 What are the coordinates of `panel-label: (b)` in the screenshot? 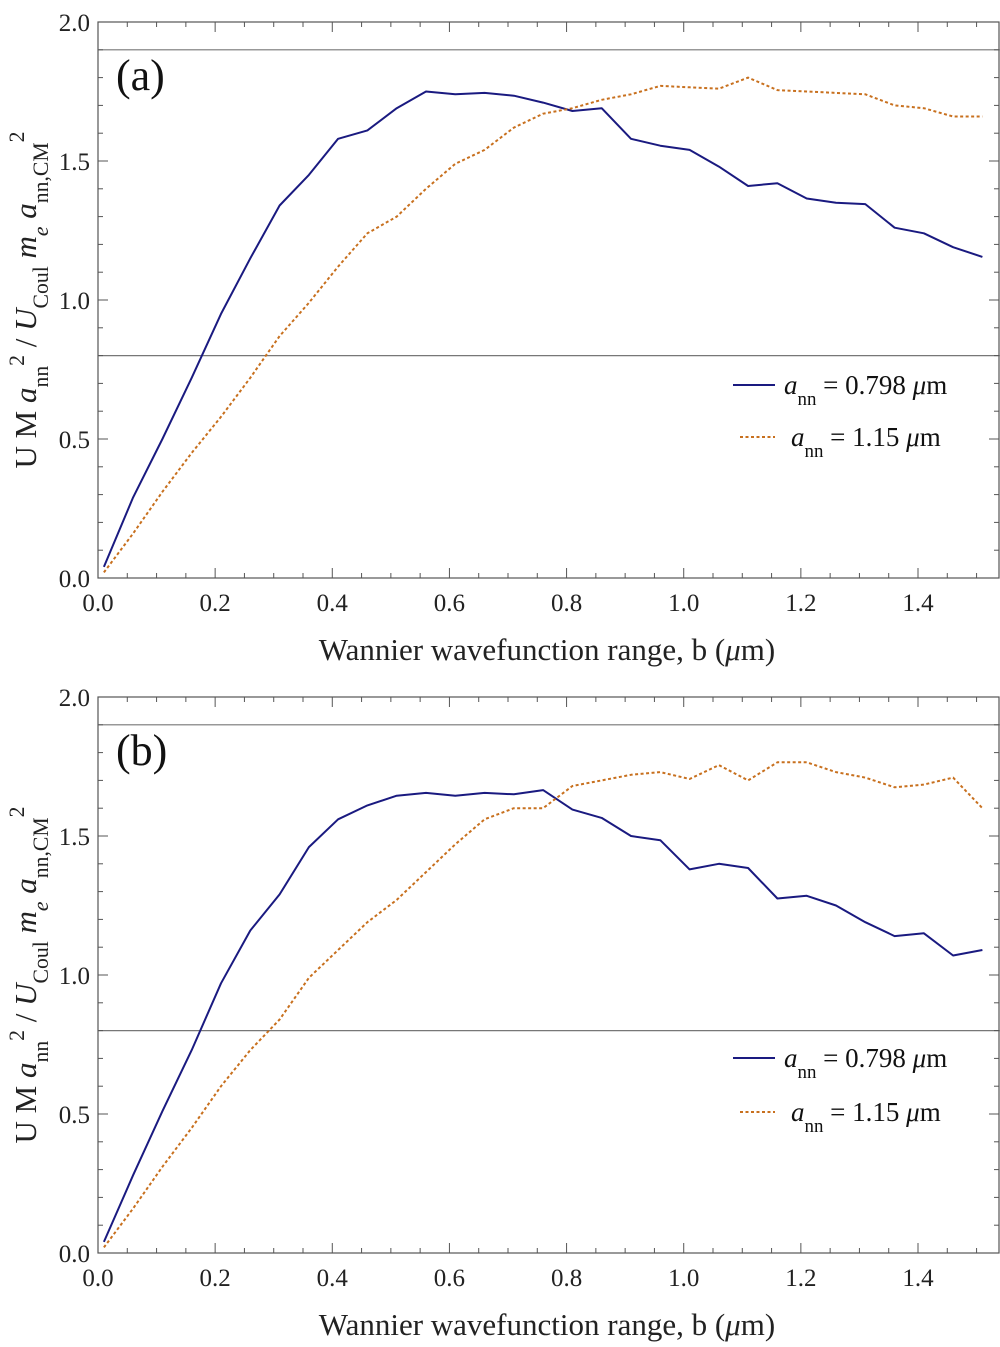 It's located at (141, 750).